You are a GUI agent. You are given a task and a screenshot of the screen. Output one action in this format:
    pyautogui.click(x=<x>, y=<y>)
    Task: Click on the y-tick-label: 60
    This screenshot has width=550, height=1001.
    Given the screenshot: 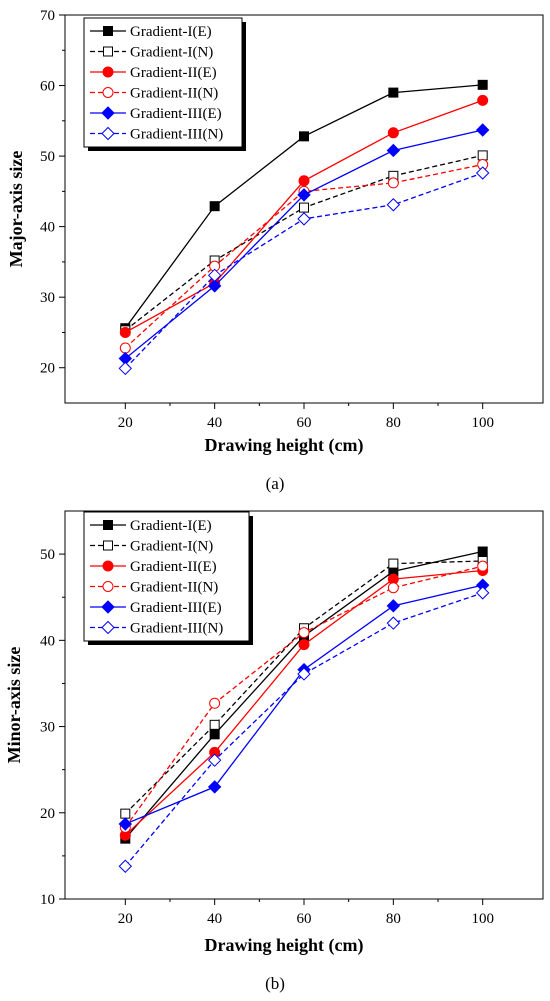 What is the action you would take?
    pyautogui.click(x=47, y=87)
    